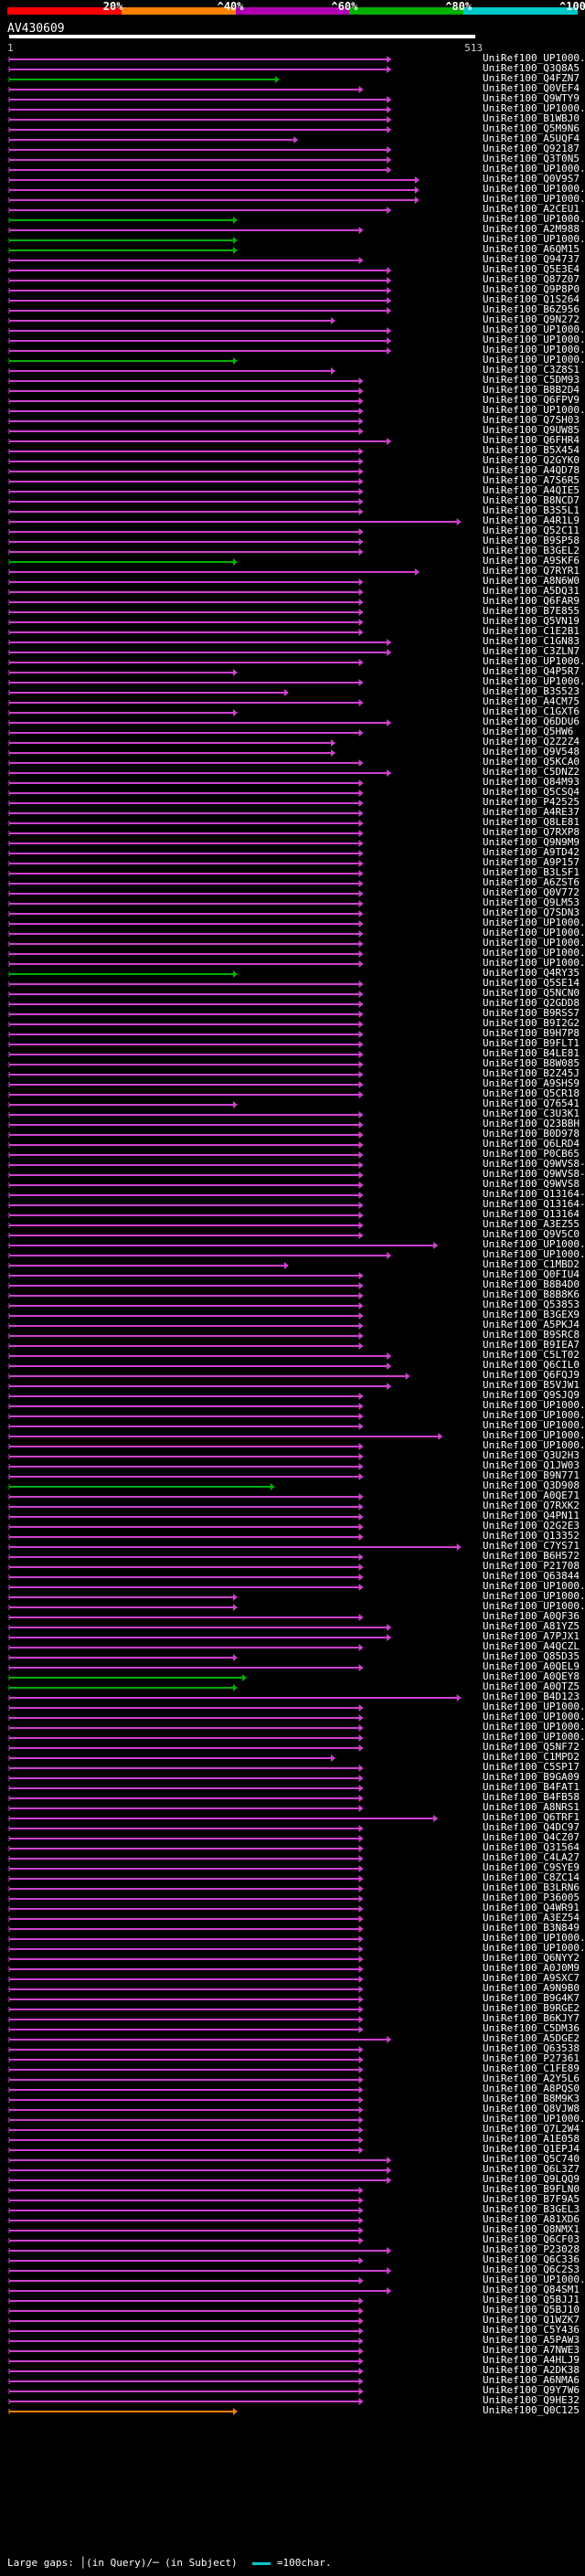 The image size is (585, 2576). What do you see at coordinates (532, 128) in the screenshot?
I see `hit-label: UniRef100_Q5M9N6` at bounding box center [532, 128].